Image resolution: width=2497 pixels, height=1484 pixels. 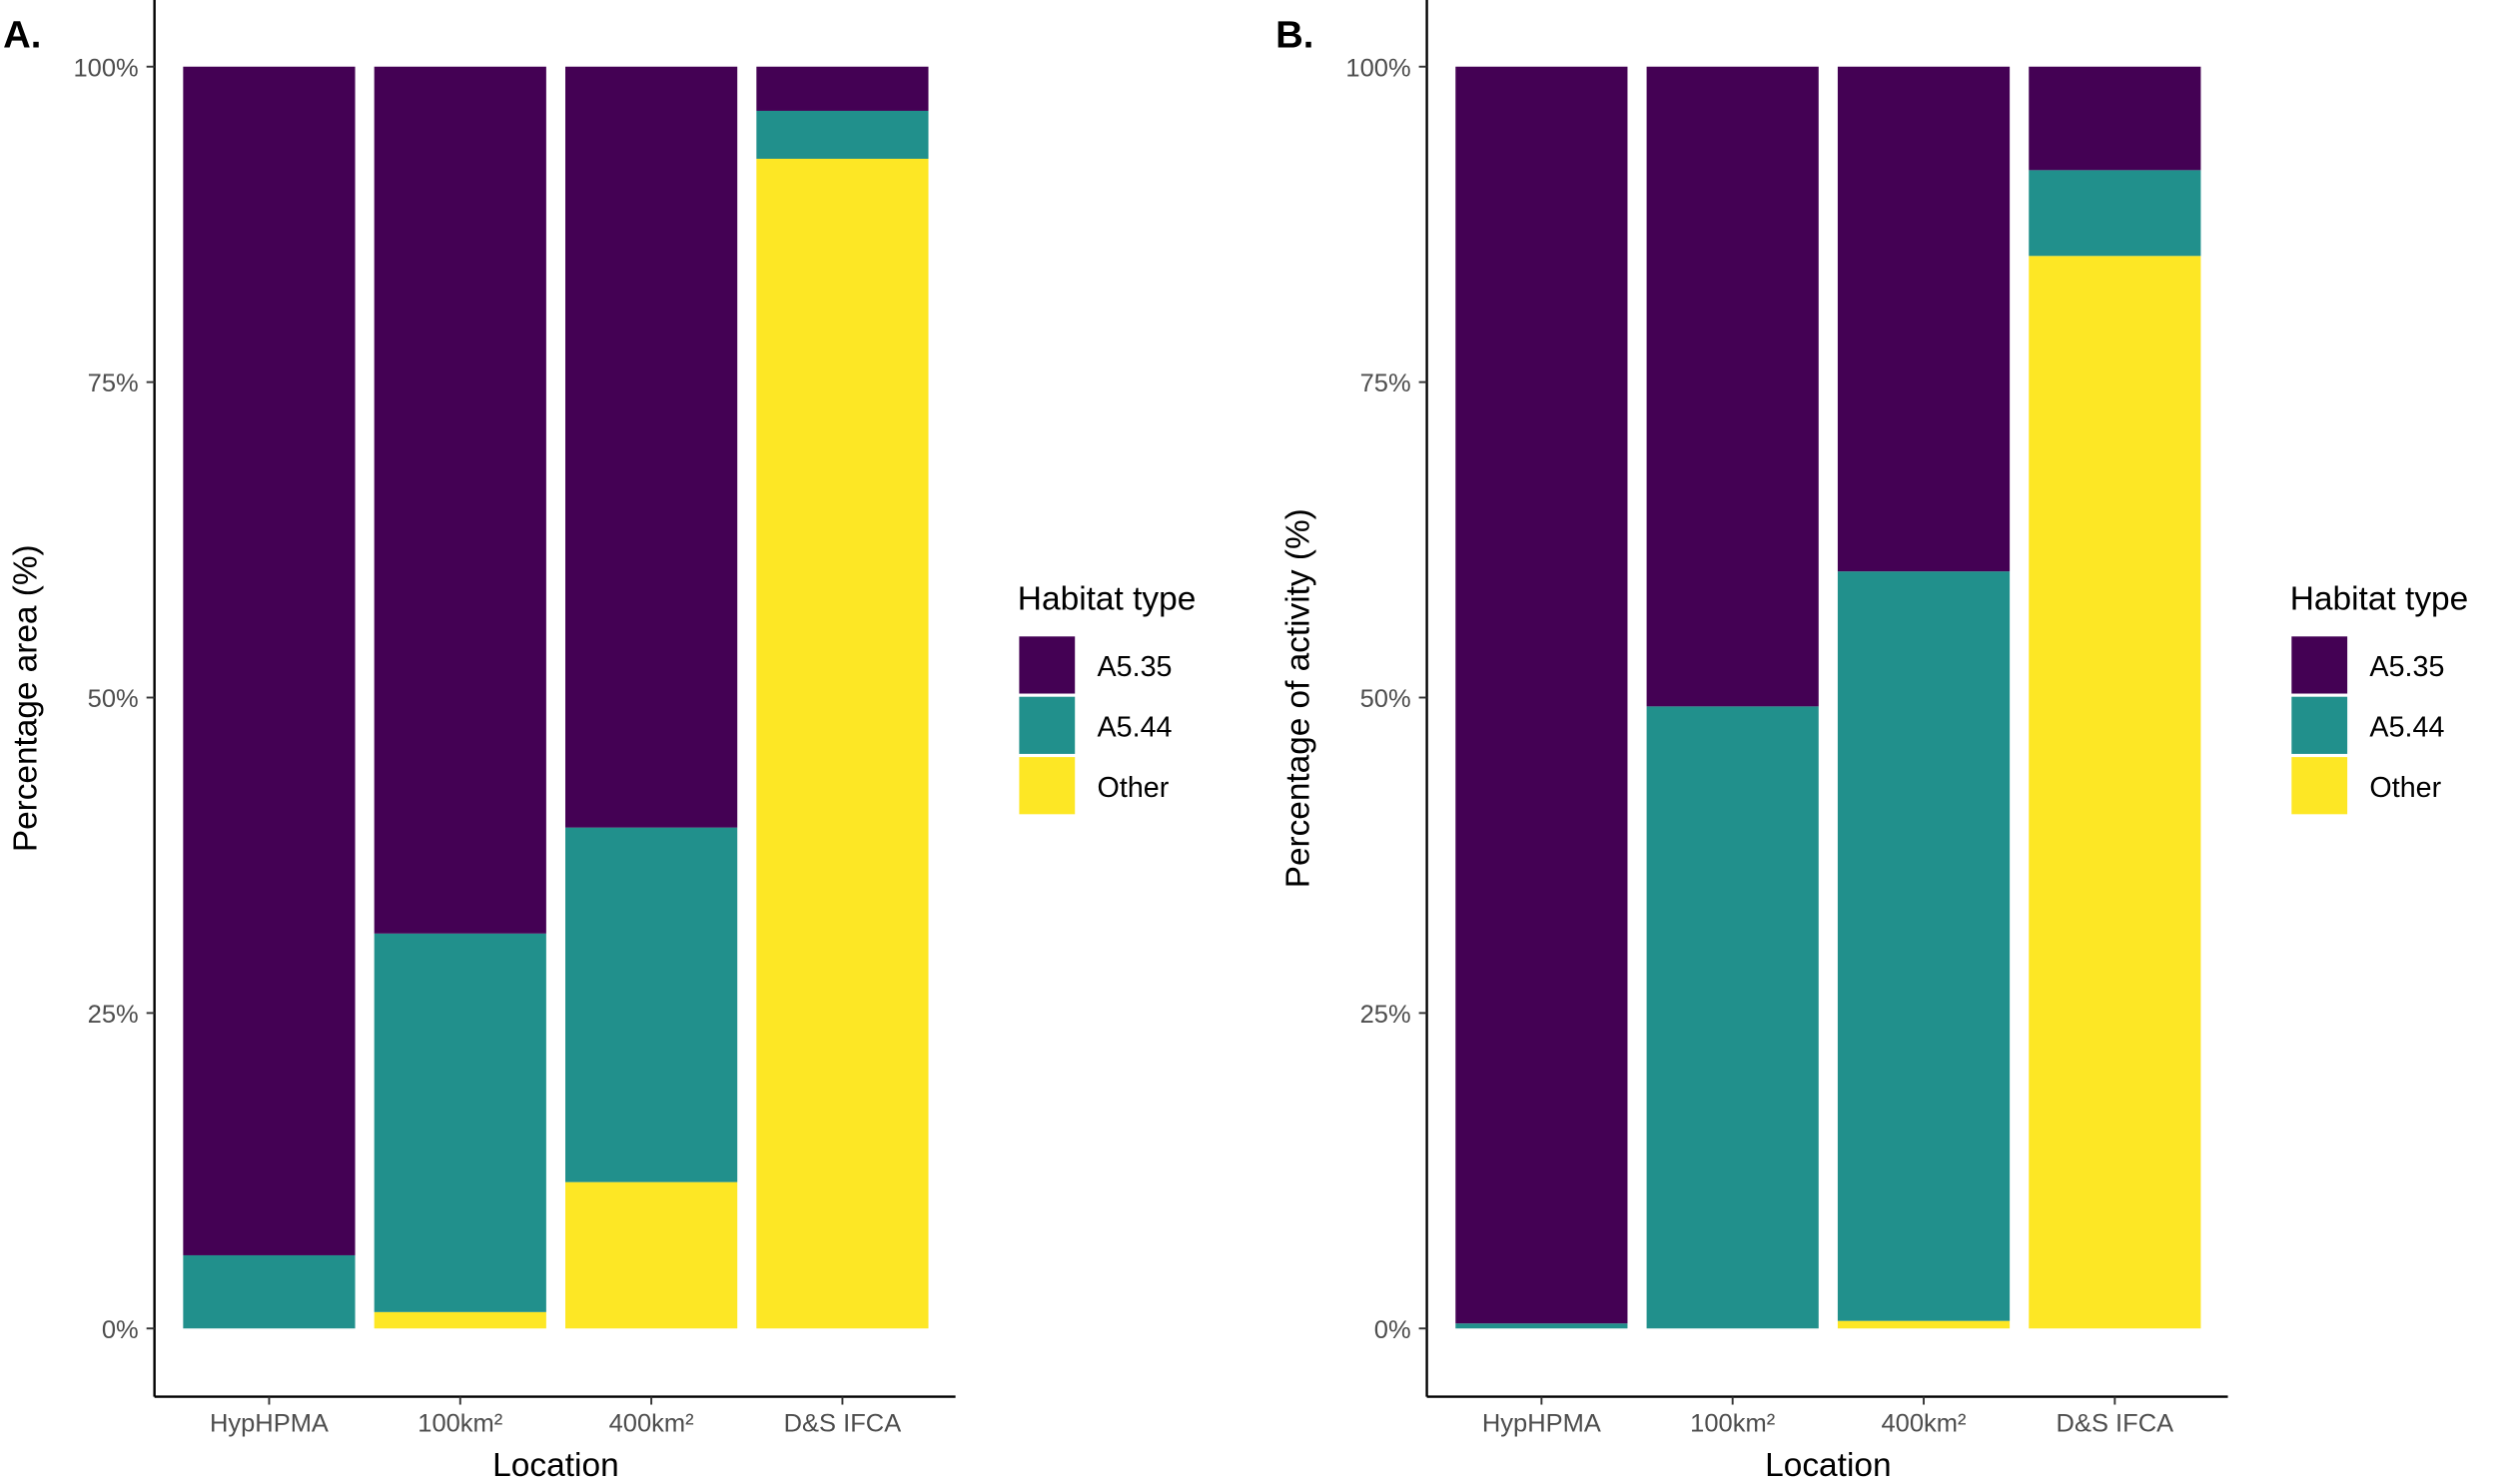 What do you see at coordinates (22, 35) in the screenshot?
I see `panel-label: A.` at bounding box center [22, 35].